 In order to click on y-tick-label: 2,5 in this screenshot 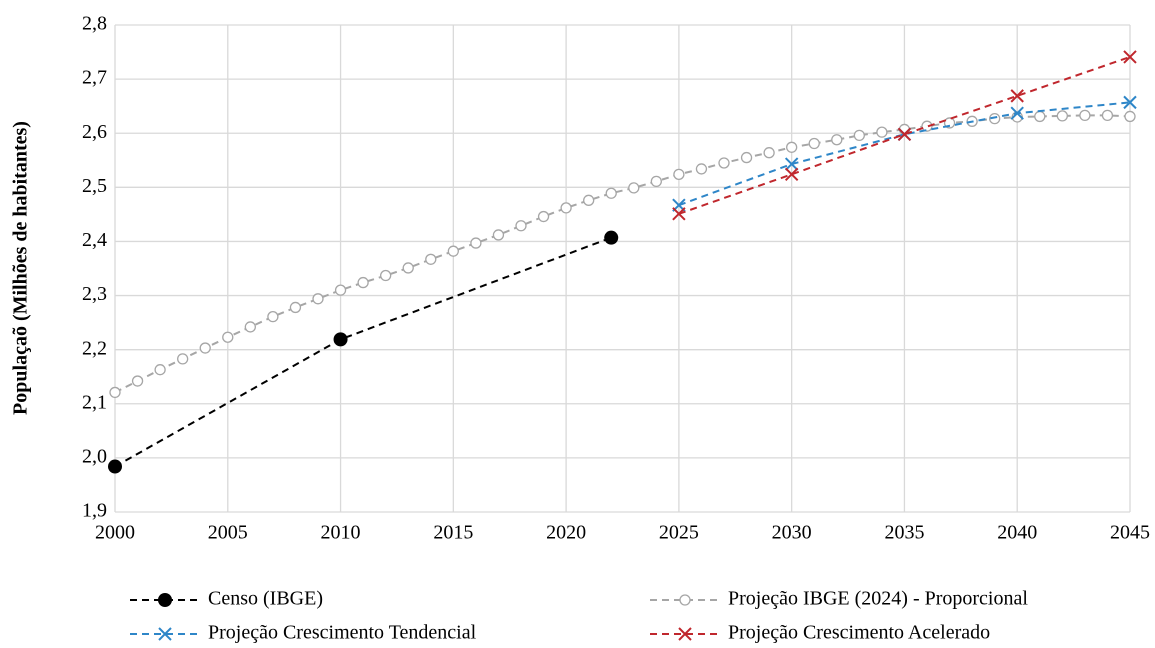, I will do `click(94, 186)`.